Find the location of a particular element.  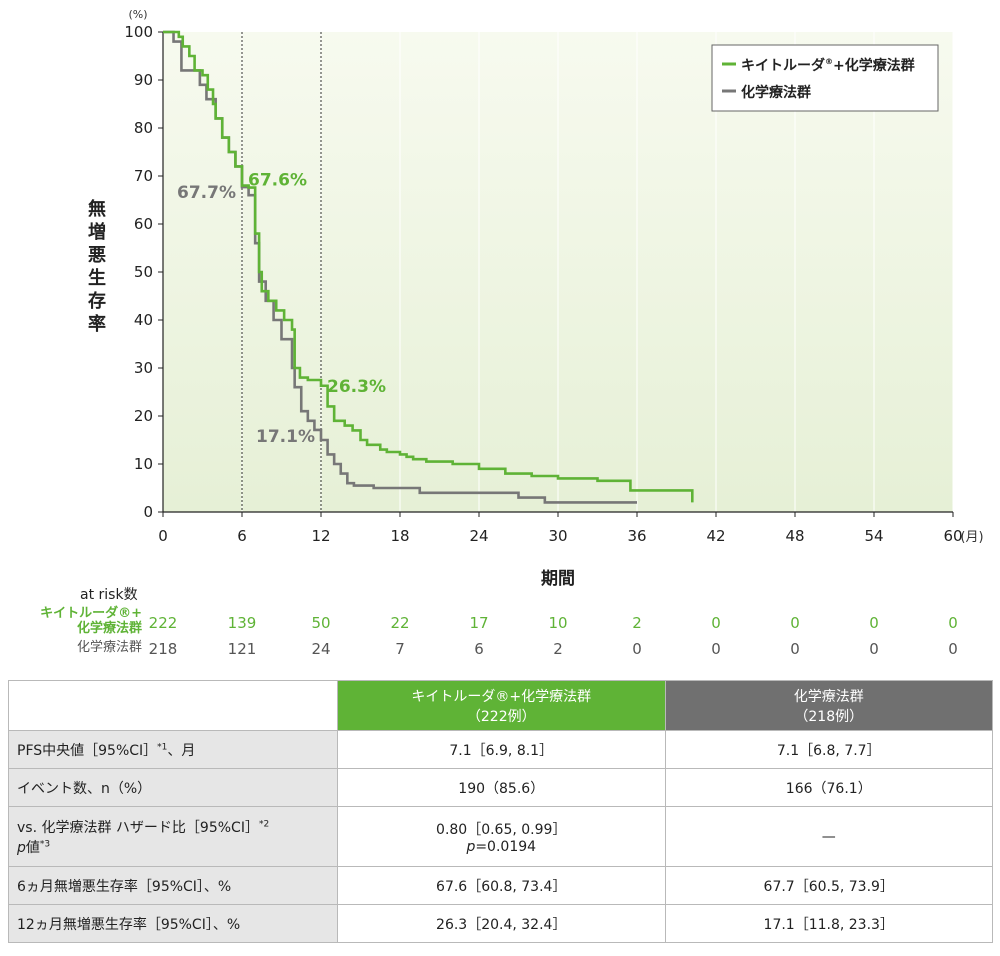

y-tick-label: 90 is located at coordinates (143, 80).